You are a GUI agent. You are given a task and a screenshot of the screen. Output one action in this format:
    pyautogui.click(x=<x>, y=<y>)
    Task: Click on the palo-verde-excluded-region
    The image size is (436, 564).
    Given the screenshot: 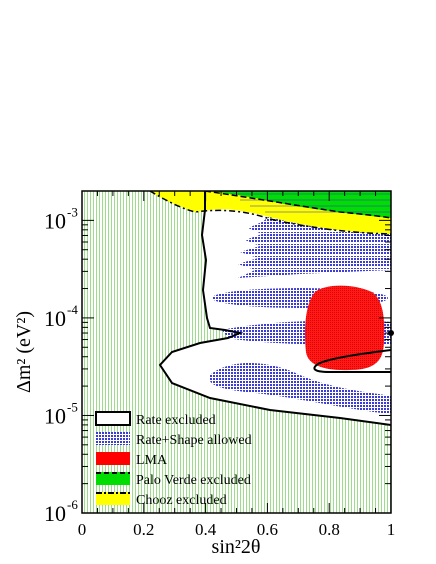 What is the action you would take?
    pyautogui.click(x=300, y=204)
    